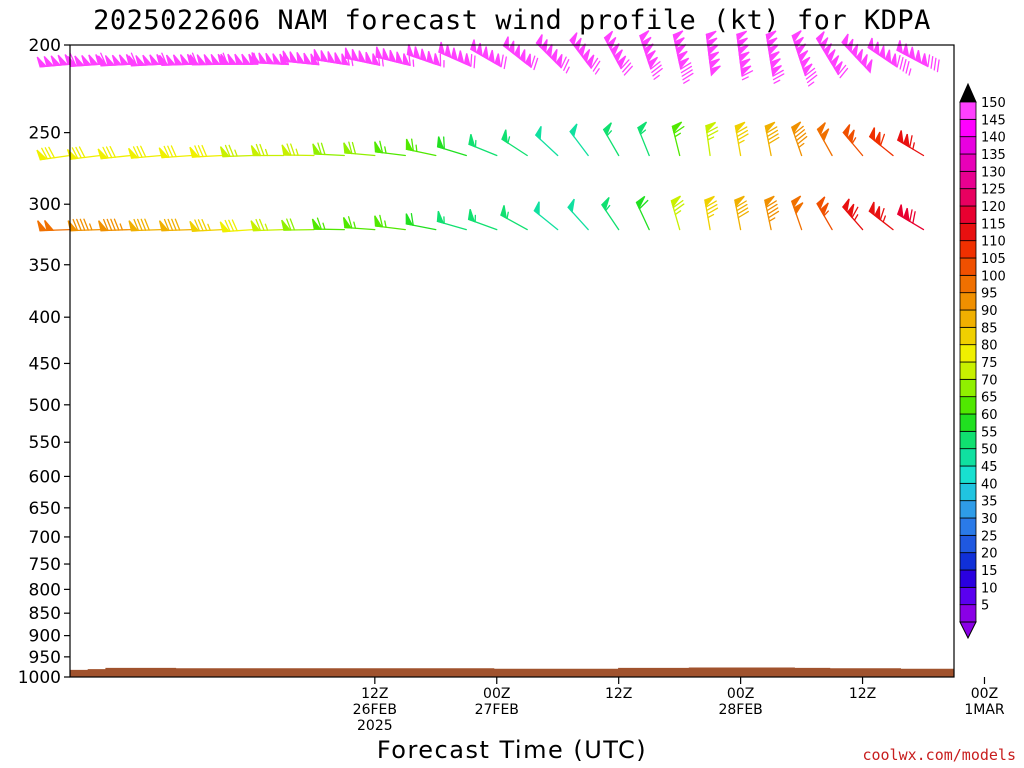  I want to click on colorbar-label: 30, so click(989, 519).